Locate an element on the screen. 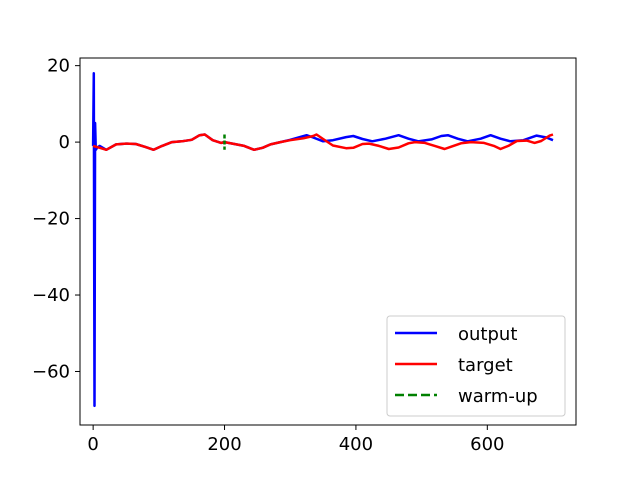  legend-label-warm-up: warm-up is located at coordinates (498, 396).